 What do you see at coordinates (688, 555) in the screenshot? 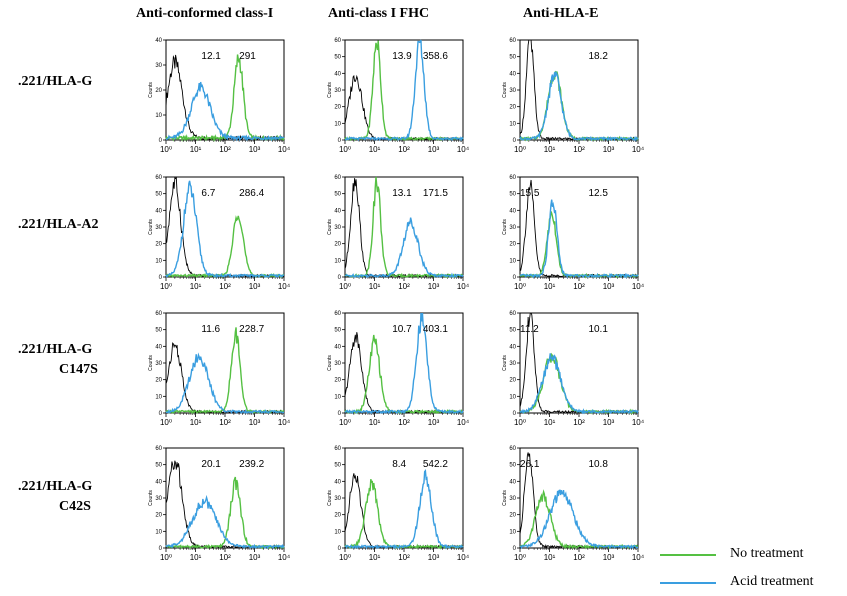
I see `legend-no-treatment-swatch` at bounding box center [688, 555].